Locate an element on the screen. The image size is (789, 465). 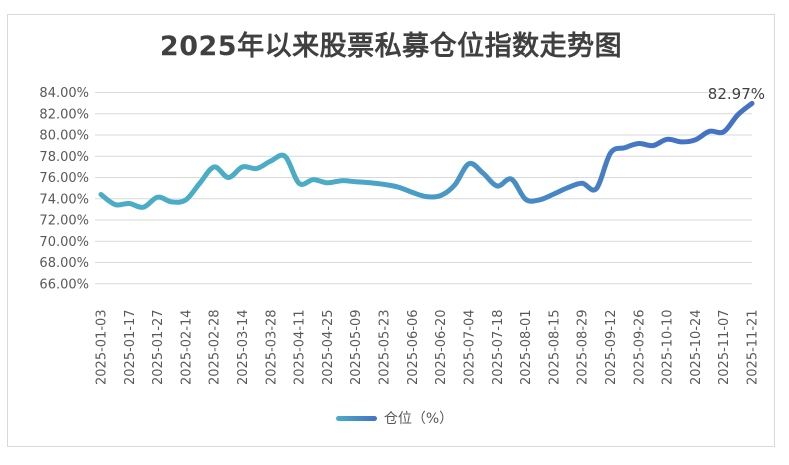
x-axis-tick-label: 2025-01-17 is located at coordinates (130, 347).